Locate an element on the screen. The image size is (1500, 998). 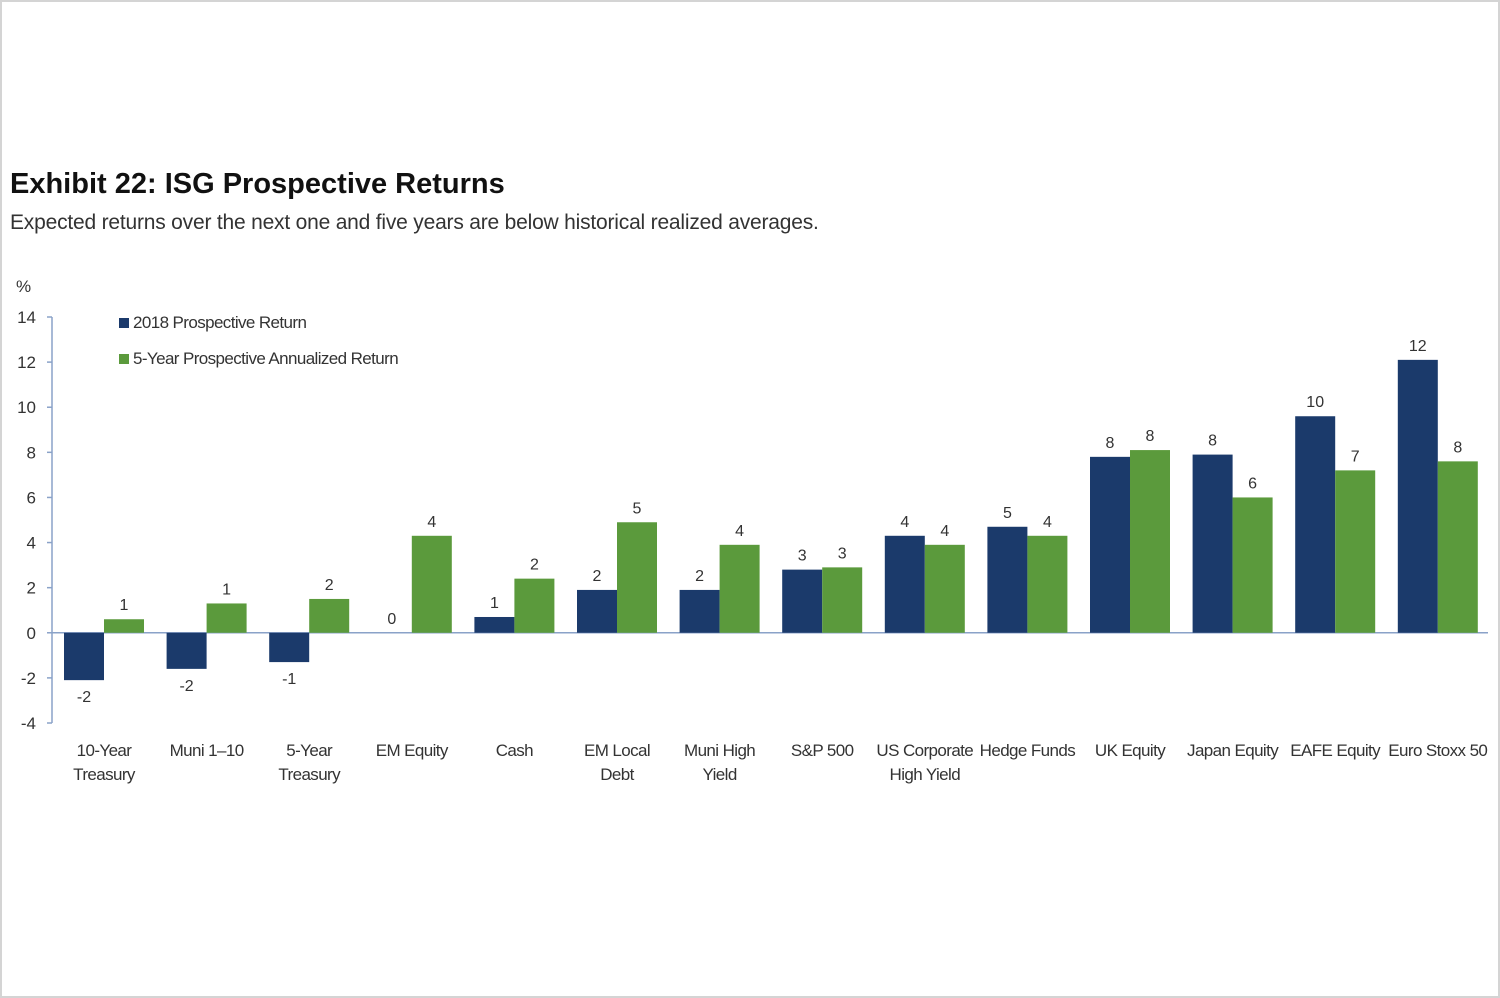
category-label: Japan Equity is located at coordinates (1233, 750).